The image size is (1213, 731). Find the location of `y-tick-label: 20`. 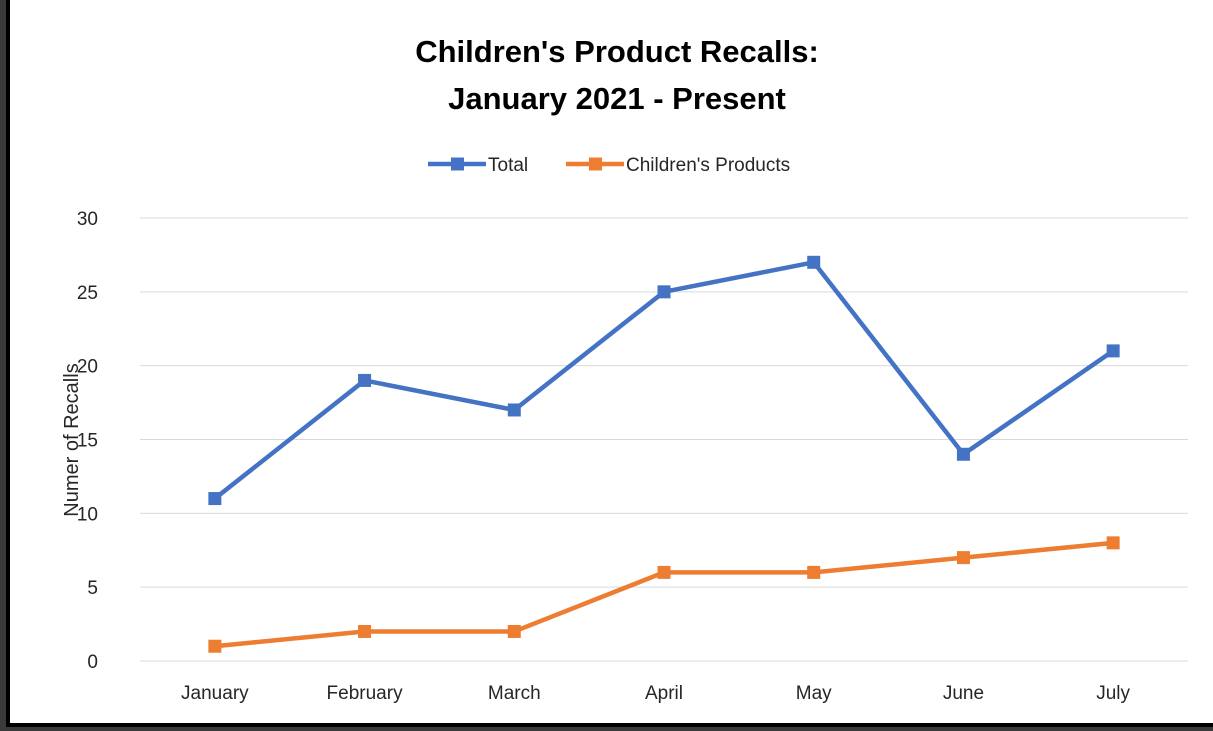

y-tick-label: 20 is located at coordinates (87, 367).